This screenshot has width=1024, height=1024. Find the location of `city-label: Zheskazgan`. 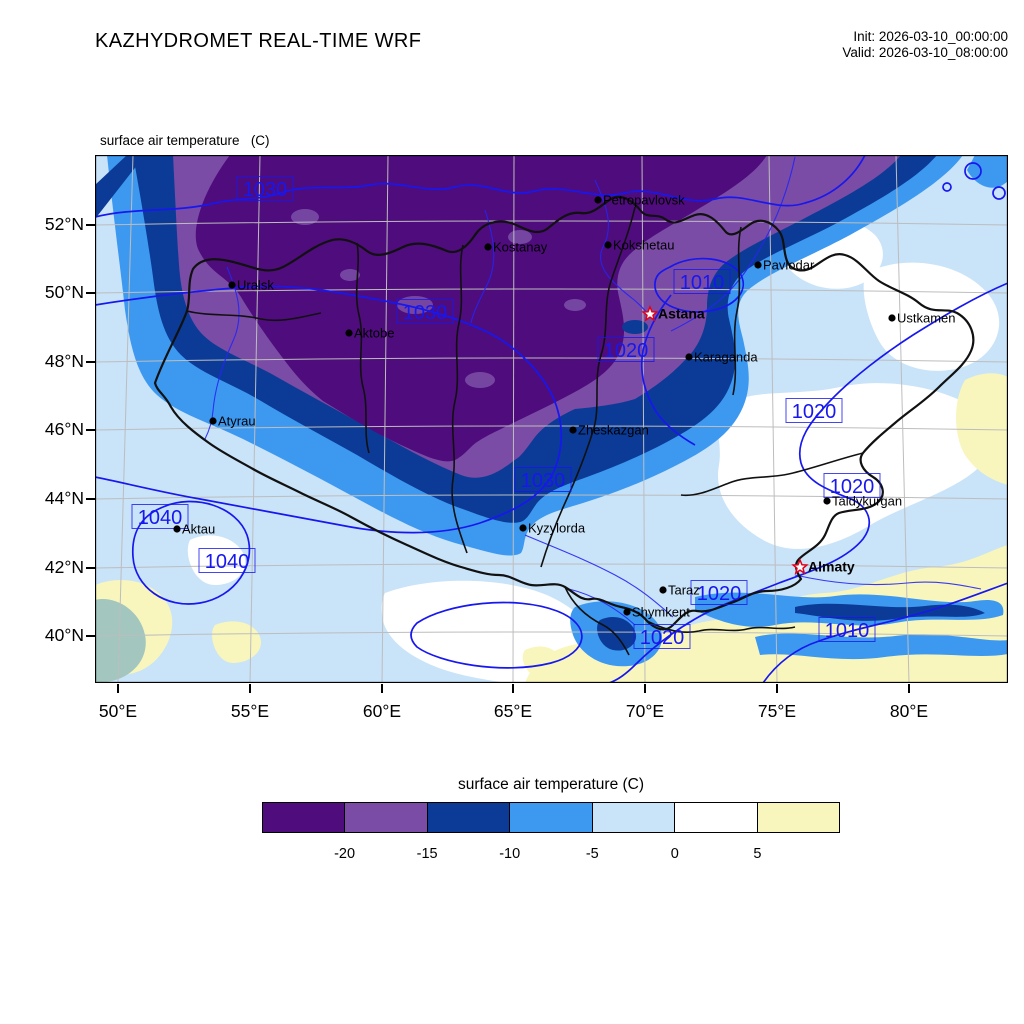

city-label: Zheskazgan is located at coordinates (613, 430).